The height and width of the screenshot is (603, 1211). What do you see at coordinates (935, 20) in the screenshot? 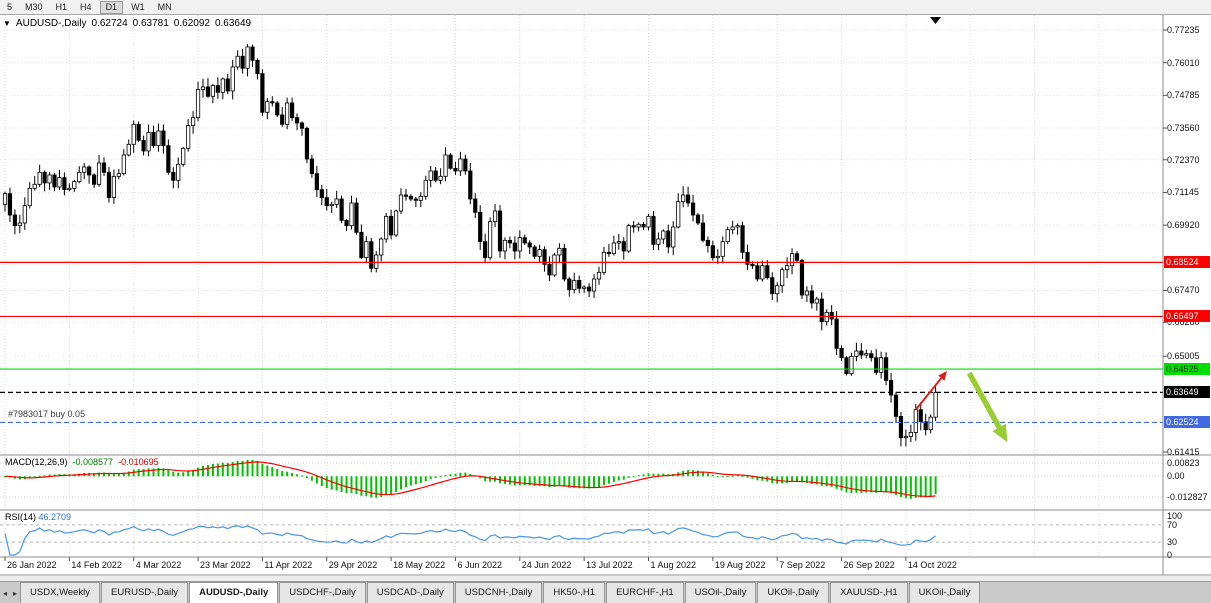
I see `chart-shift-marker-icon` at bounding box center [935, 20].